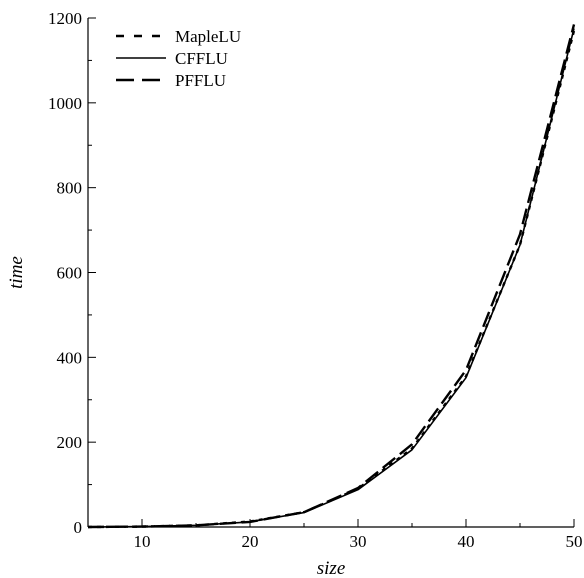 This screenshot has width=584, height=578. I want to click on y-tick-label: 0, so click(78, 527).